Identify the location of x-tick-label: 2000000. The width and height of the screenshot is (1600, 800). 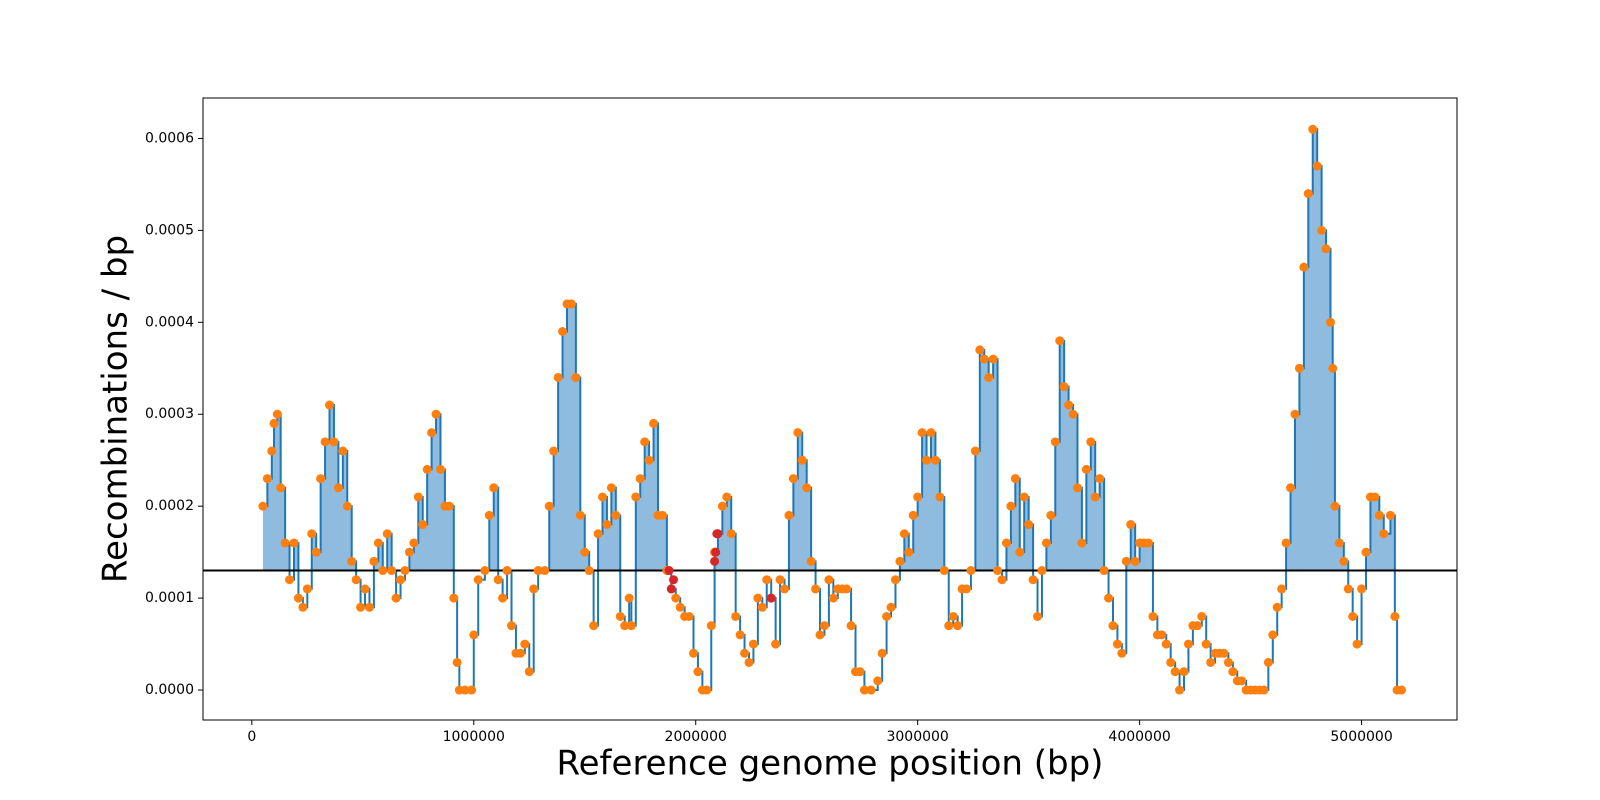
(696, 737).